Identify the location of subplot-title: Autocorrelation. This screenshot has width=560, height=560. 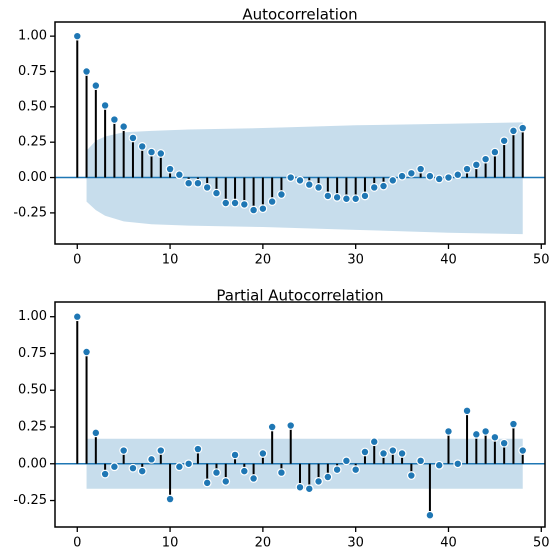
(299, 15).